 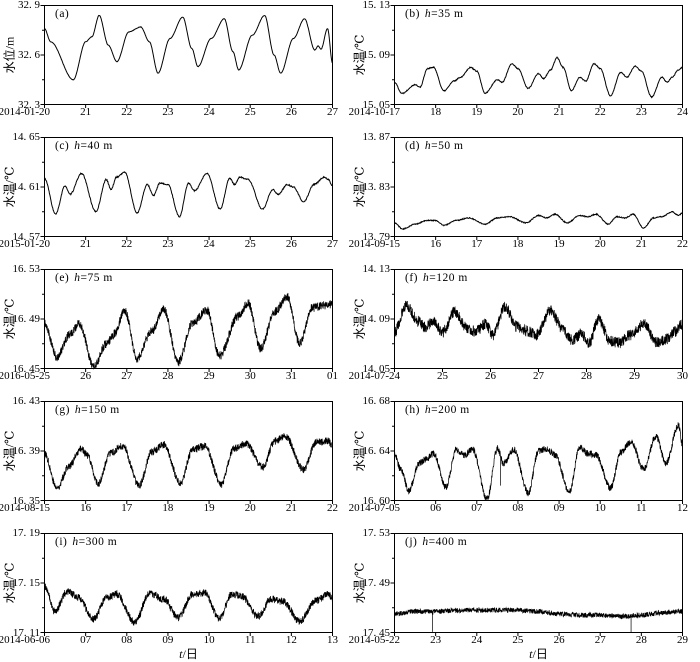 I want to click on depth-value: =120 m, so click(x=448, y=278).